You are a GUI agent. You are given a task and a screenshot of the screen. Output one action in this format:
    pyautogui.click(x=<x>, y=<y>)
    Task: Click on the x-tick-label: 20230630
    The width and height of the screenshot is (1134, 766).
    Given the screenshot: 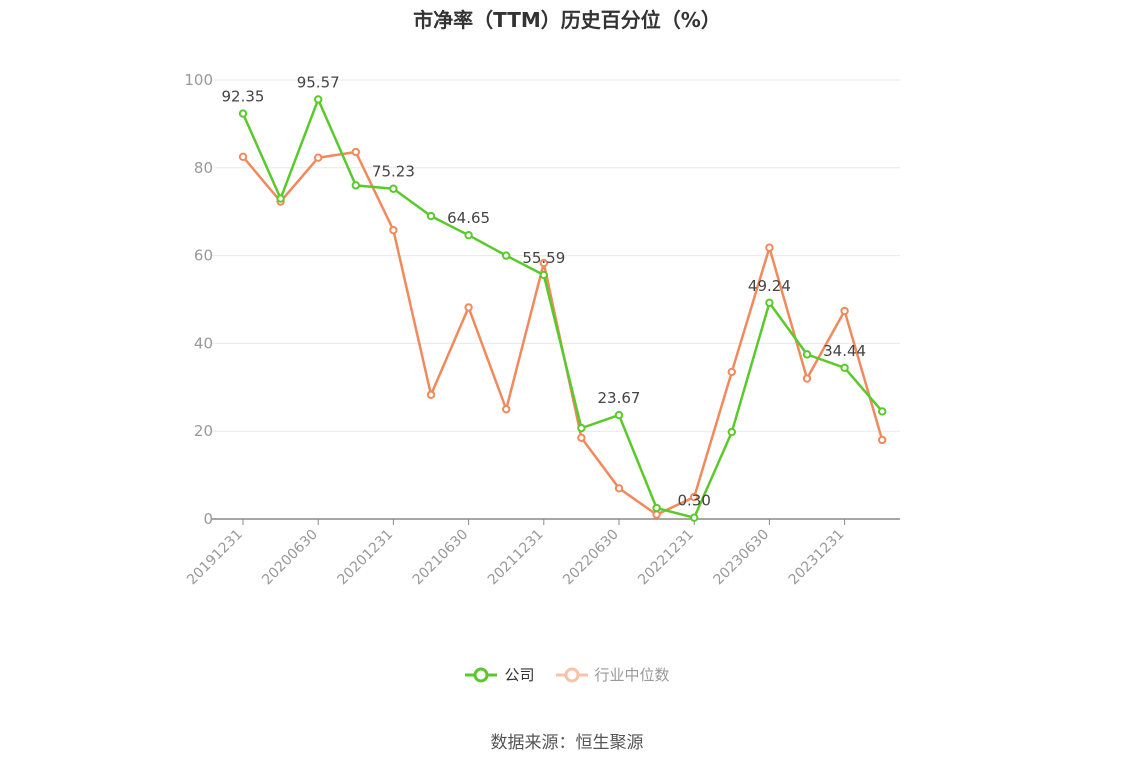 What is the action you would take?
    pyautogui.click(x=742, y=558)
    